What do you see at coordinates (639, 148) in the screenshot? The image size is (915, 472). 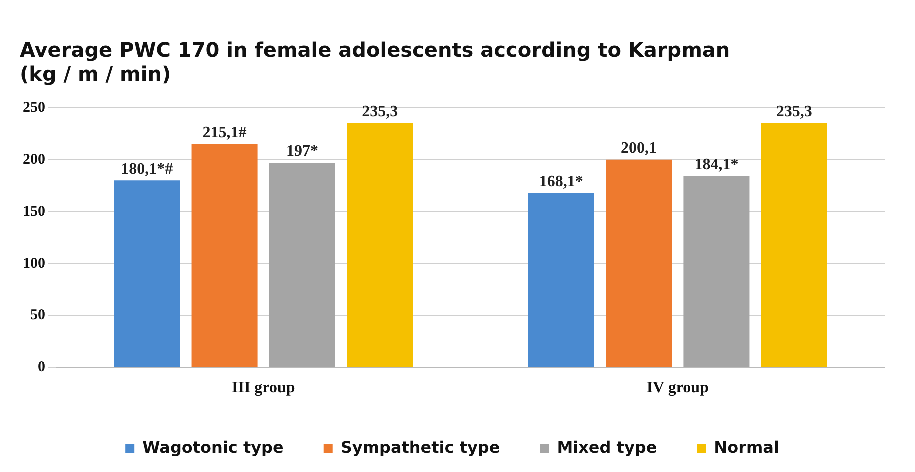 I see `data-label: 200,1` at bounding box center [639, 148].